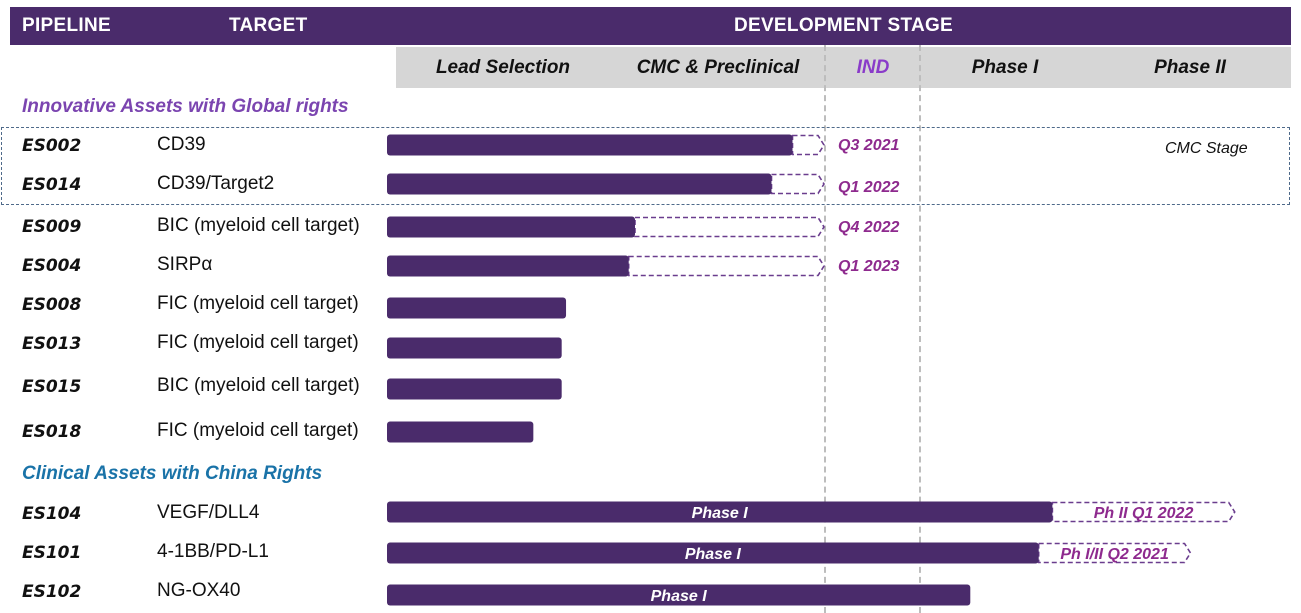 This screenshot has height=613, width=1301. What do you see at coordinates (843, 25) in the screenshot?
I see `development-stage-header: DEVELOPMENT STAGE` at bounding box center [843, 25].